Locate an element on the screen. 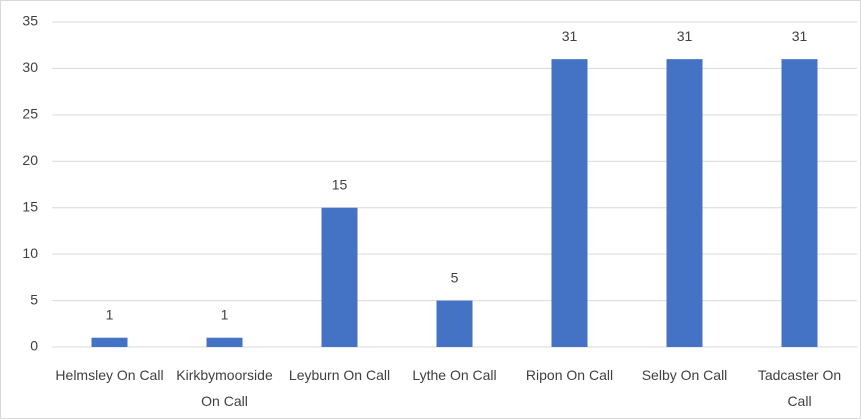  data-label: 15 is located at coordinates (340, 184).